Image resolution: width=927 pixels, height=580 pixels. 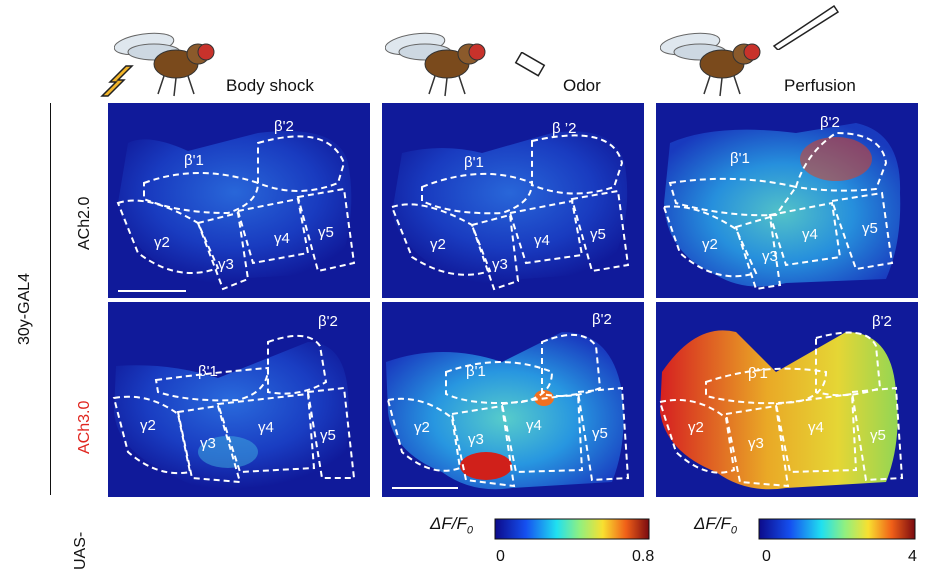 What do you see at coordinates (806, 27) in the screenshot?
I see `pipette-icon` at bounding box center [806, 27].